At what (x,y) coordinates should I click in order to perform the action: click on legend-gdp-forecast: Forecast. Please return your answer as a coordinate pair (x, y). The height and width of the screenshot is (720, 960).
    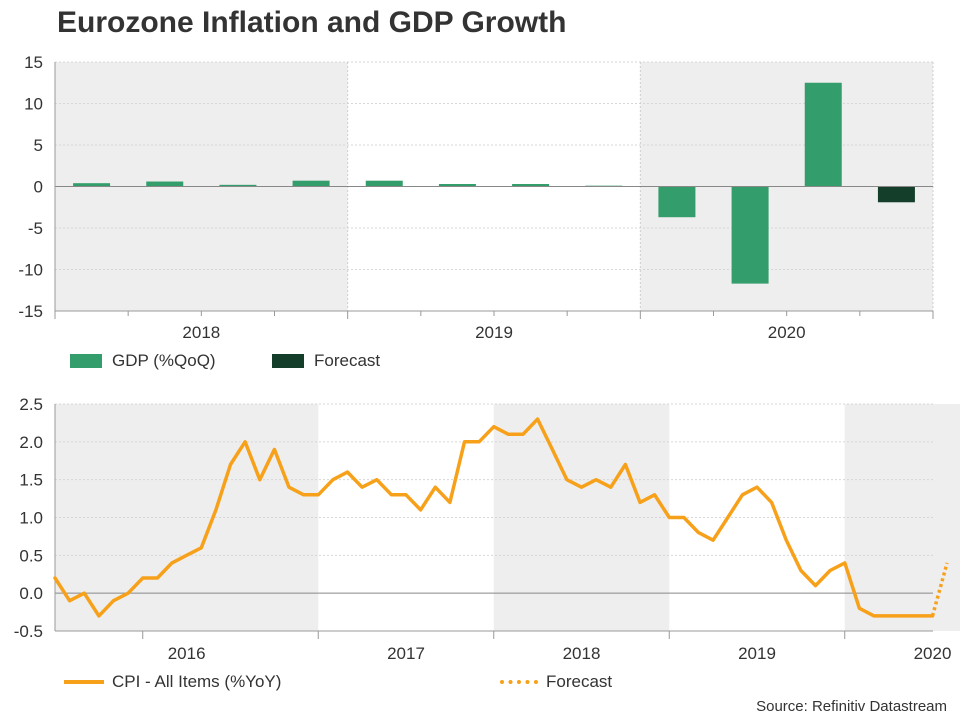
    Looking at the image, I should click on (326, 361).